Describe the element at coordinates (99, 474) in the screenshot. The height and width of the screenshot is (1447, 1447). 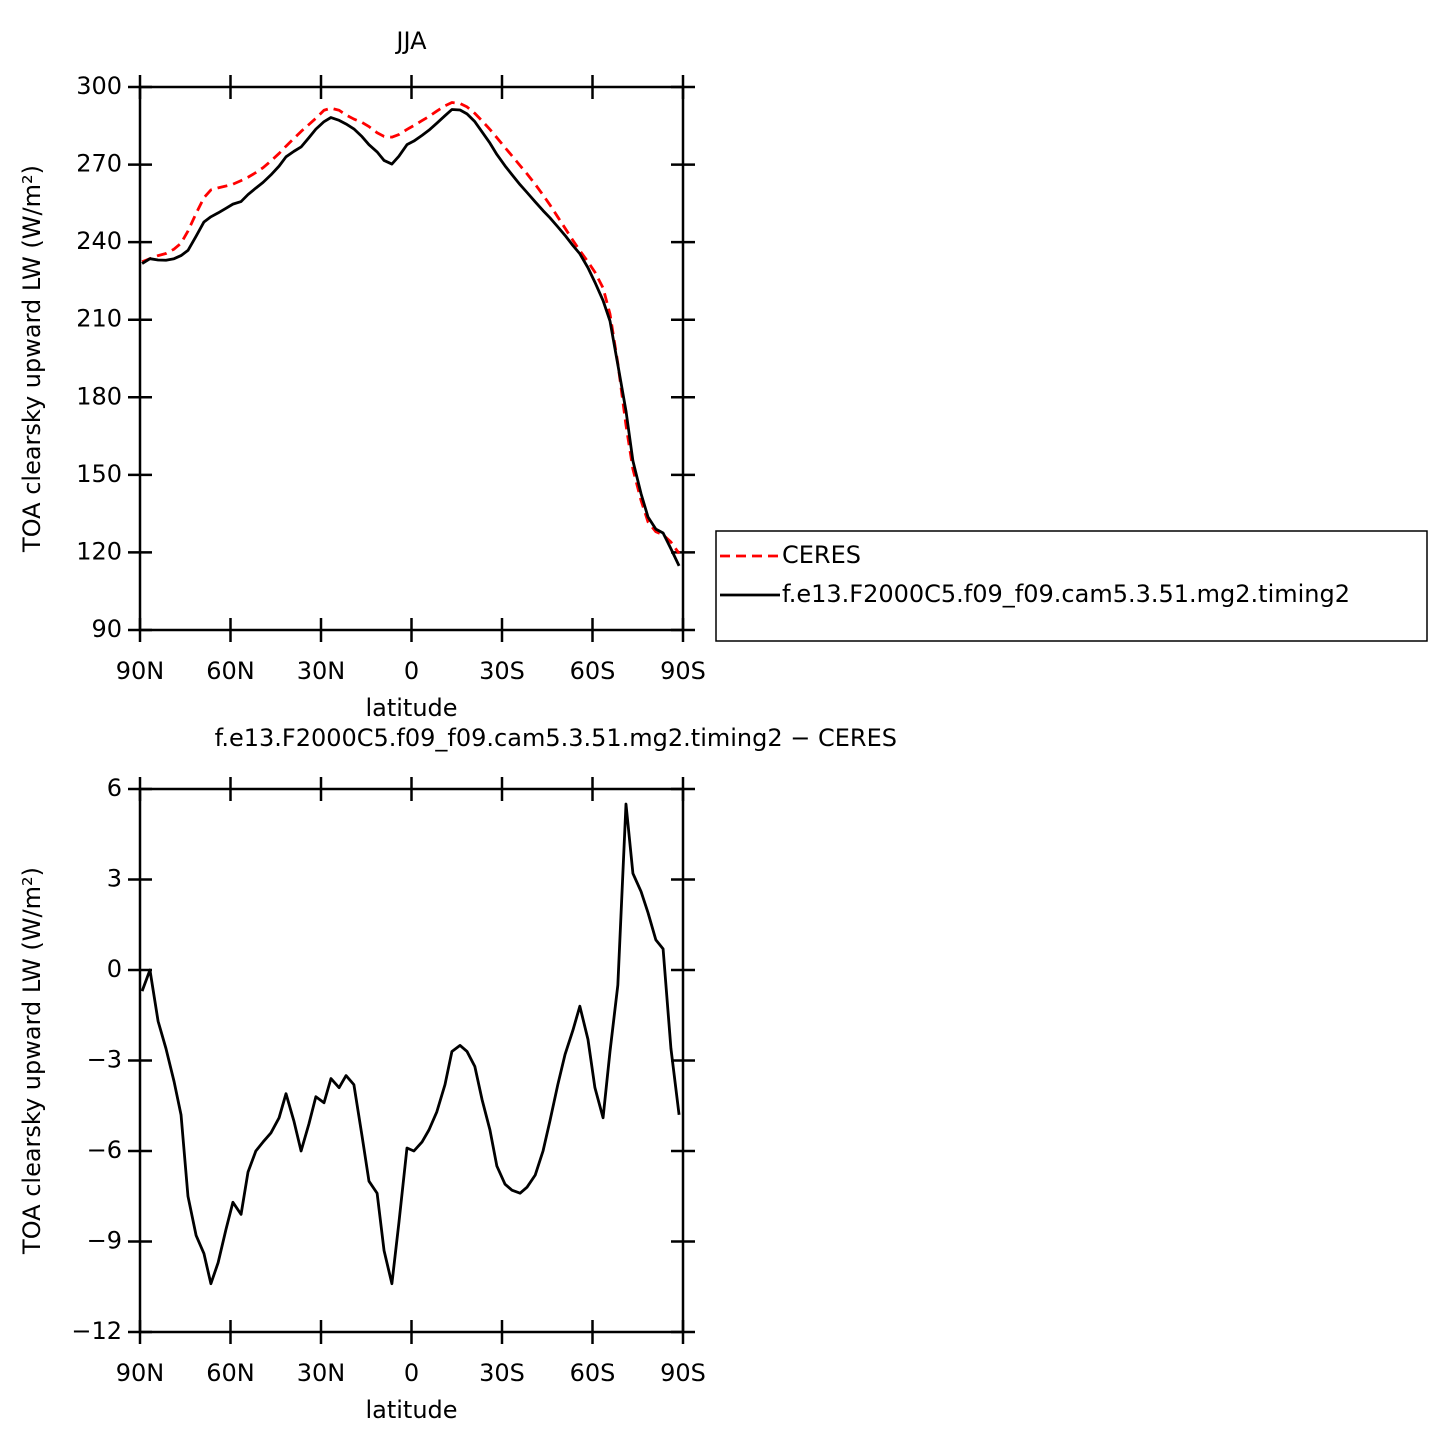
I see `y-tick-label: 150` at that location.